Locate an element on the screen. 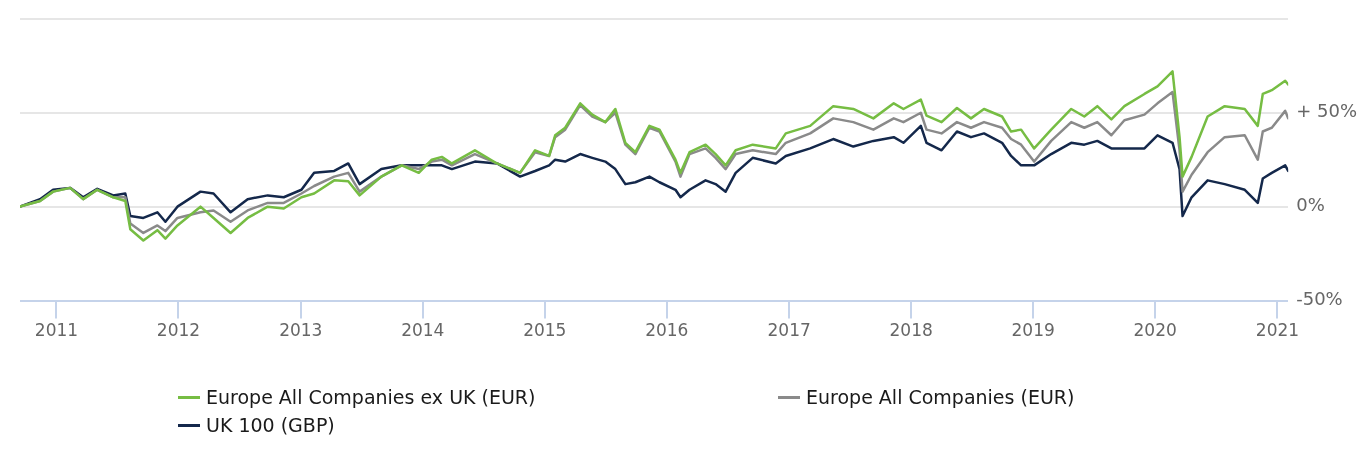 The image size is (1369, 450). legend-label: Europe All Companies ex UK (EUR) is located at coordinates (371, 397).